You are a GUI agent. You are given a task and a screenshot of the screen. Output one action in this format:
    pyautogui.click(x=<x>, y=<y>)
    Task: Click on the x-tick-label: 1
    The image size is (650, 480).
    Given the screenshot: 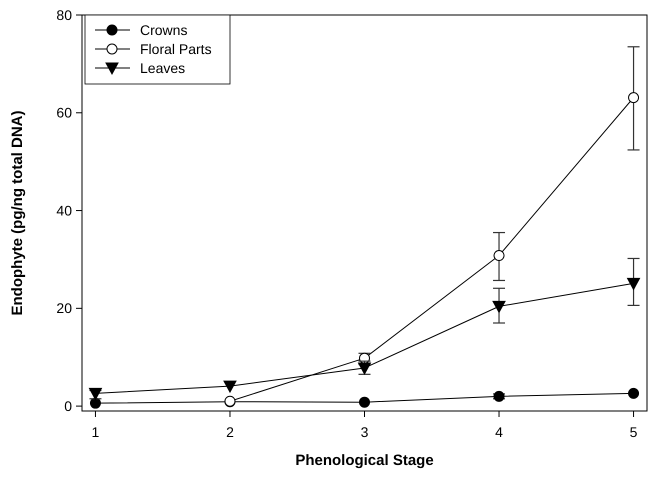 What is the action you would take?
    pyautogui.click(x=96, y=432)
    